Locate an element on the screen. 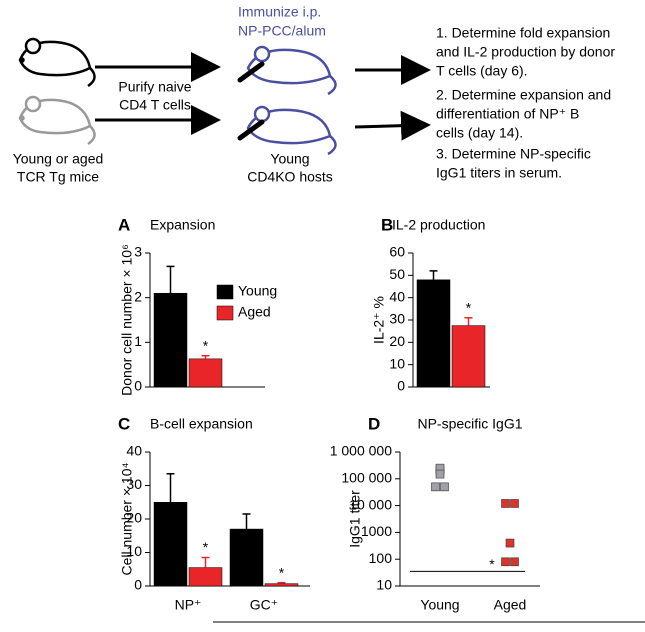 The image size is (645, 632). step: differentiation of NP⁺ B is located at coordinates (507, 114).